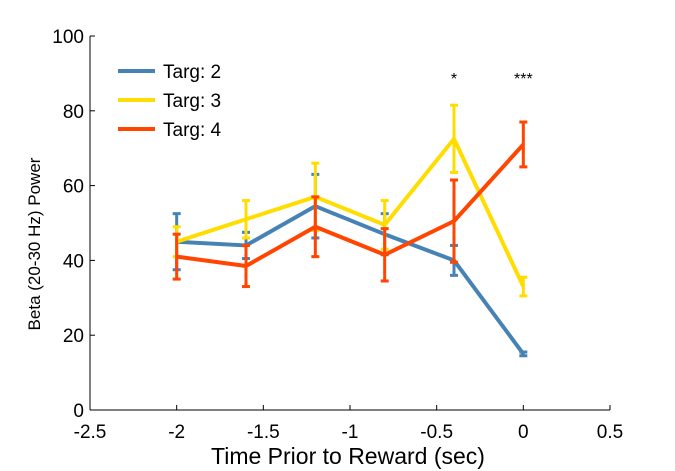 The height and width of the screenshot is (471, 675). I want to click on legend-item: Targ: 2, so click(169, 72).